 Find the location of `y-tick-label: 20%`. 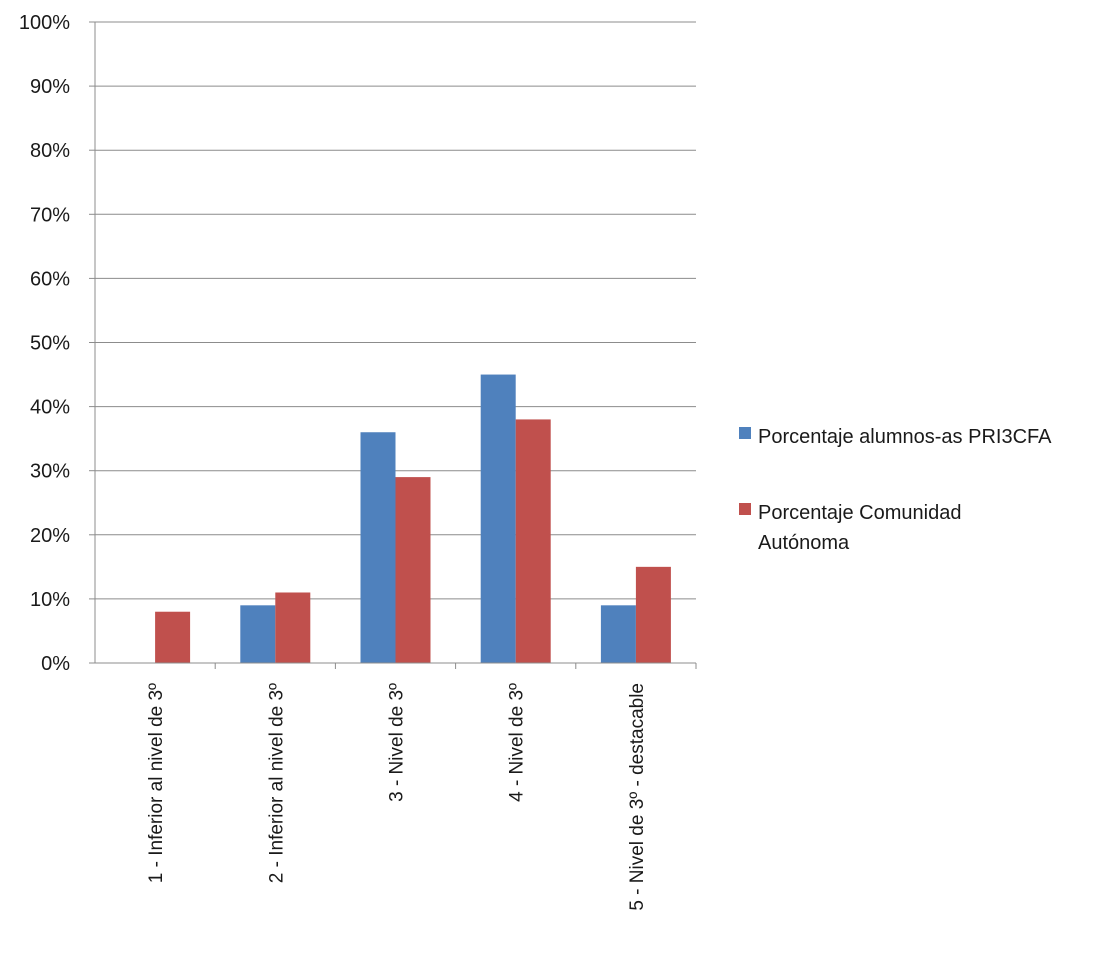

y-tick-label: 20% is located at coordinates (50, 536).